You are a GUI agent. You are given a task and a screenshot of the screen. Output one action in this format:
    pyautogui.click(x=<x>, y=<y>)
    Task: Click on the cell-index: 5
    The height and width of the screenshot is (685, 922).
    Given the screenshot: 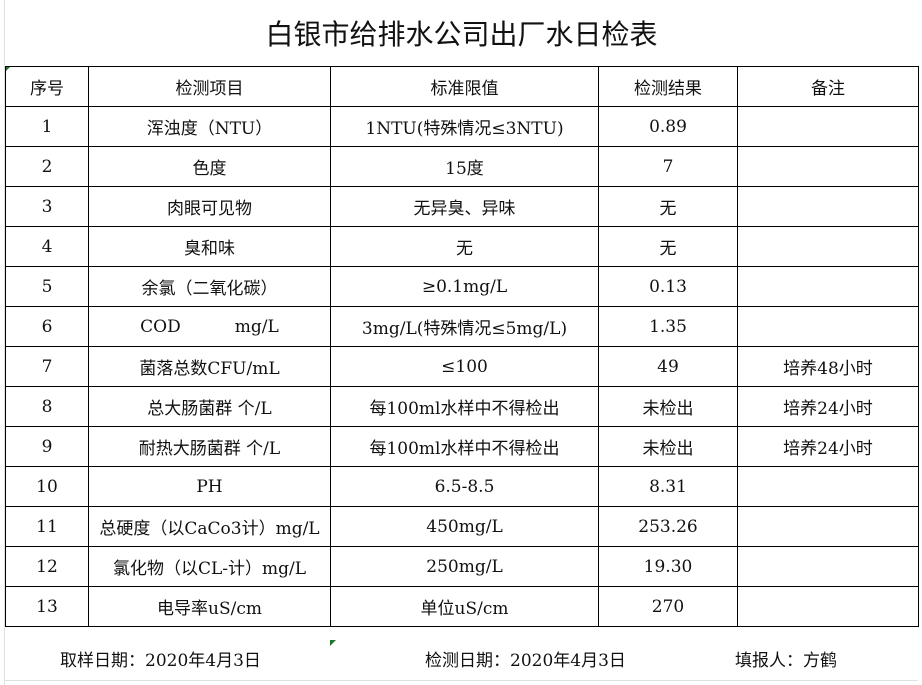 What is the action you would take?
    pyautogui.click(x=47, y=286)
    